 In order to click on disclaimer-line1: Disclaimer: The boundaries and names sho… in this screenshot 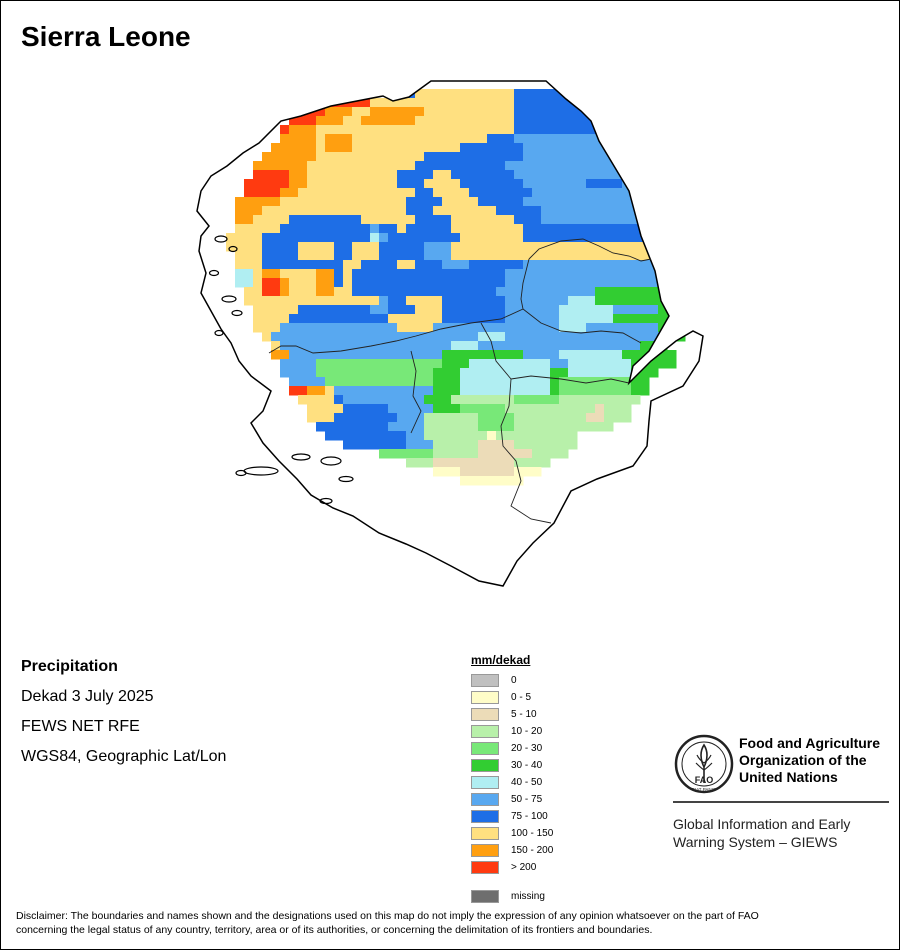, I will do `click(387, 916)`.